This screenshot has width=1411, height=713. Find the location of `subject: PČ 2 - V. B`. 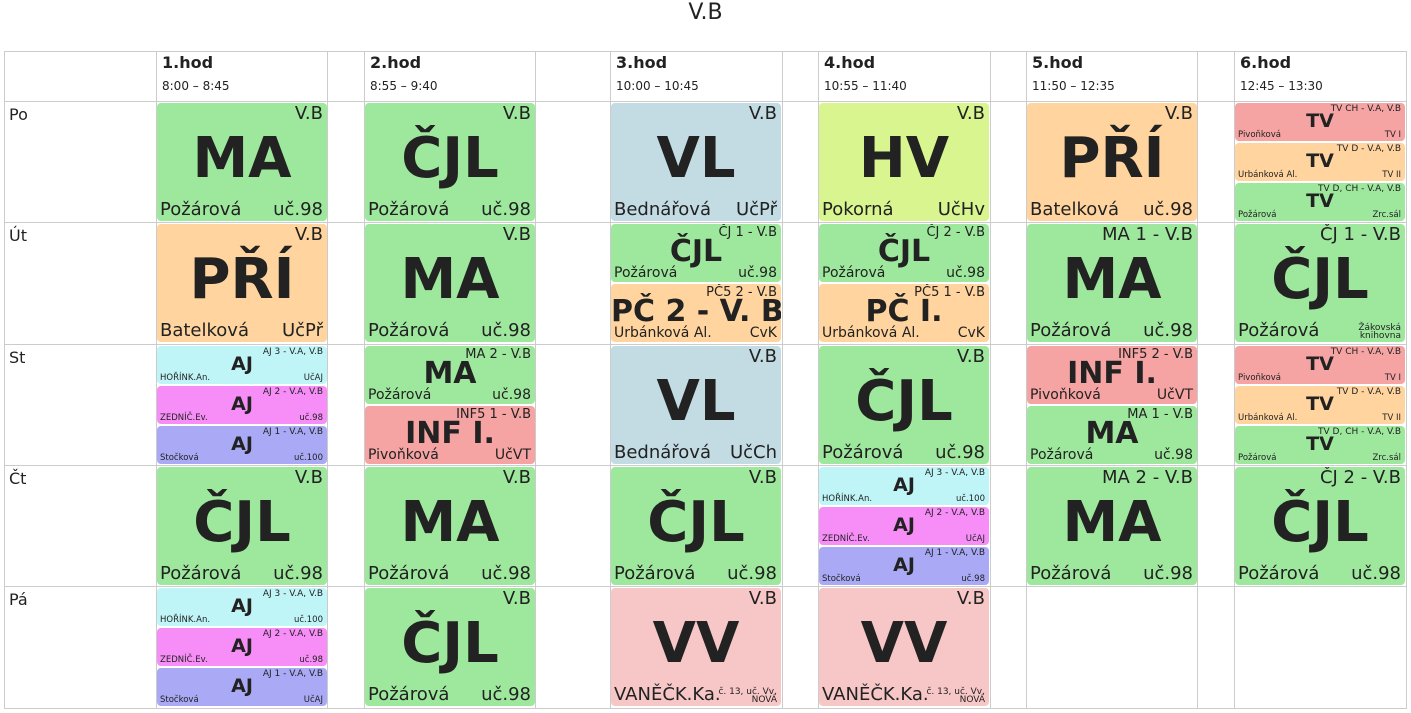

subject: PČ 2 - V. B is located at coordinates (696, 311).